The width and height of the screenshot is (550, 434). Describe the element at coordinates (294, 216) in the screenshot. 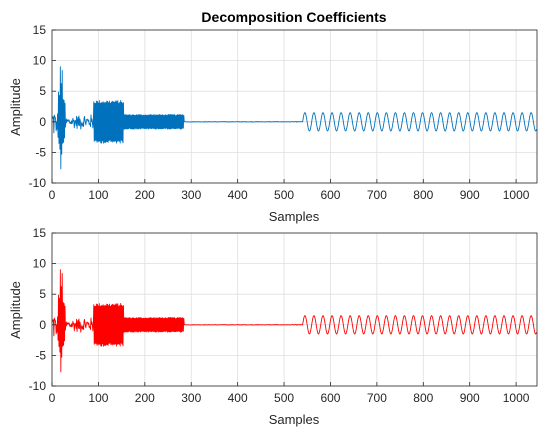

I see `x-axis-label-top: Samples` at that location.